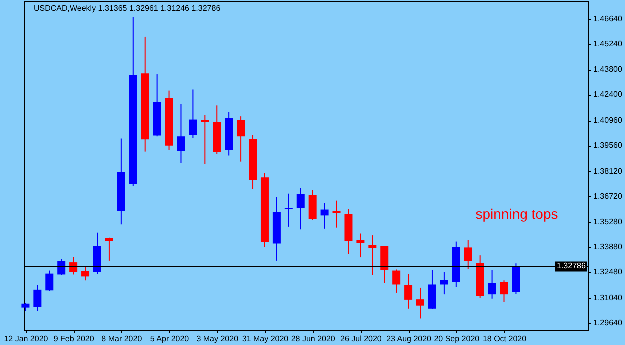 Image resolution: width=625 pixels, height=345 pixels. What do you see at coordinates (608, 95) in the screenshot?
I see `y-tick-label: 1.42400` at bounding box center [608, 95].